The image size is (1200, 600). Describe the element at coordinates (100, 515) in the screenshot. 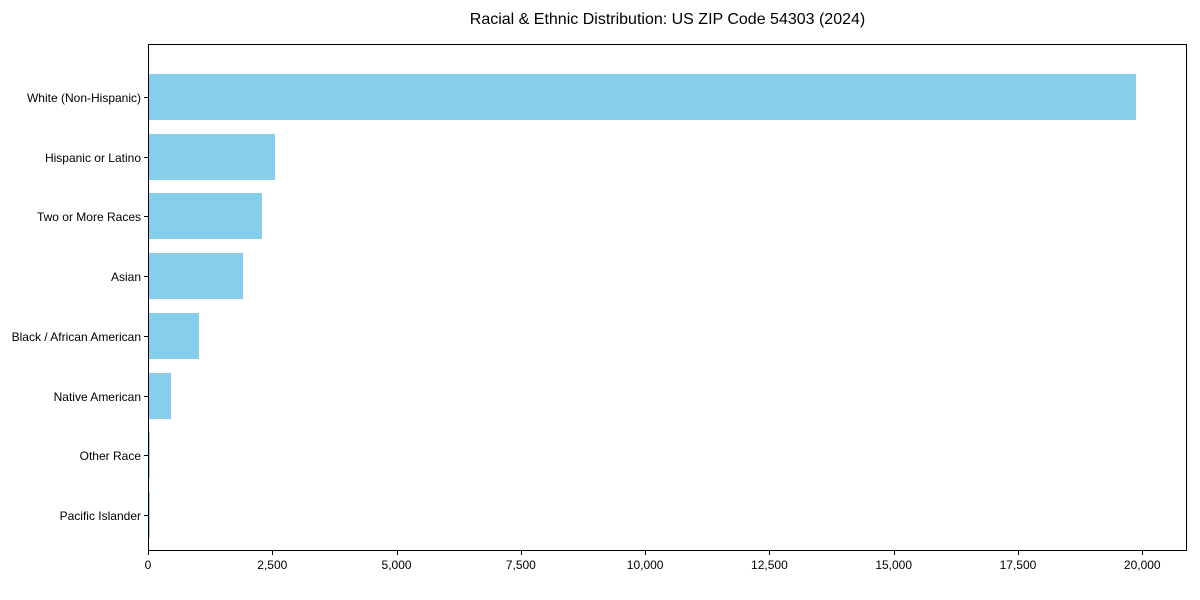

I see `y-tick-label: Pacific Islander` at that location.